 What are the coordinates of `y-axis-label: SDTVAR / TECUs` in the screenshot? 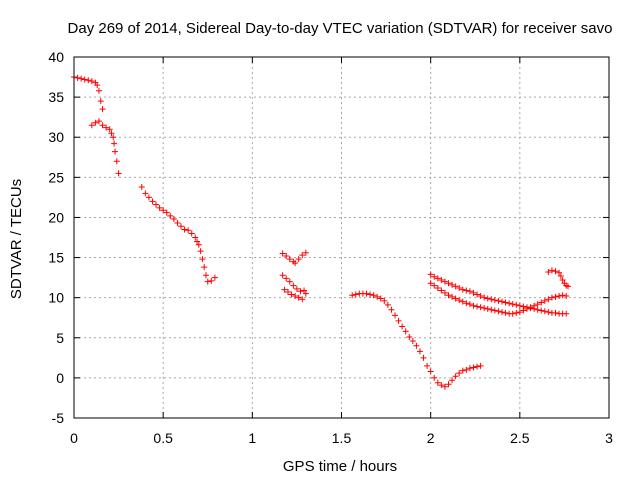 It's located at (16, 239).